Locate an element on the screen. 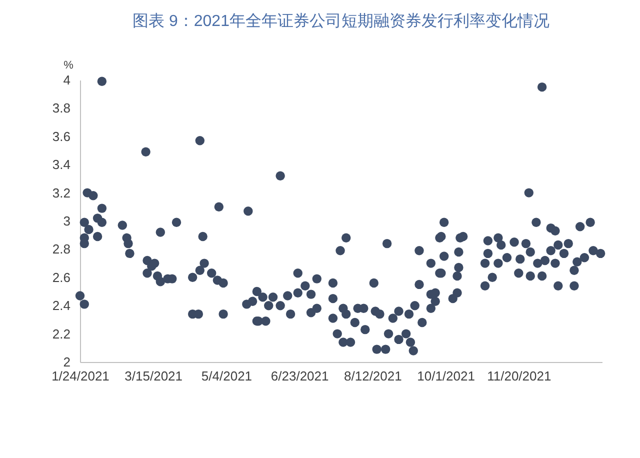 This screenshot has width=640, height=458. y-axis-title: % is located at coordinates (69, 66).